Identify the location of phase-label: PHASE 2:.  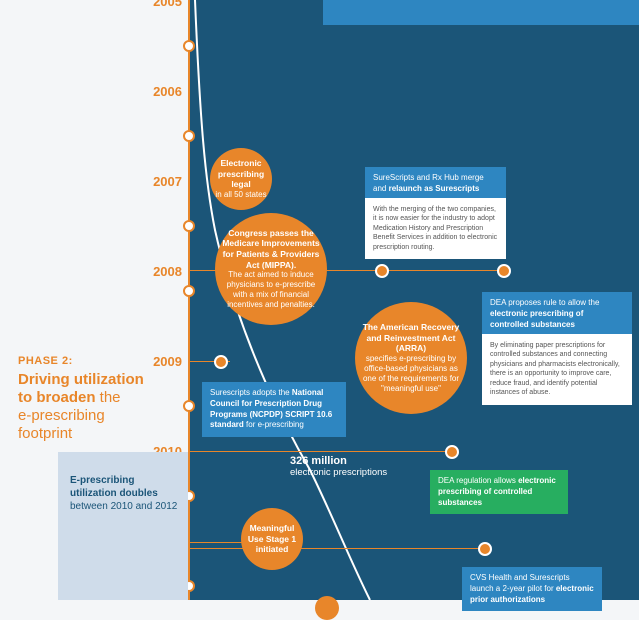
(45, 361).